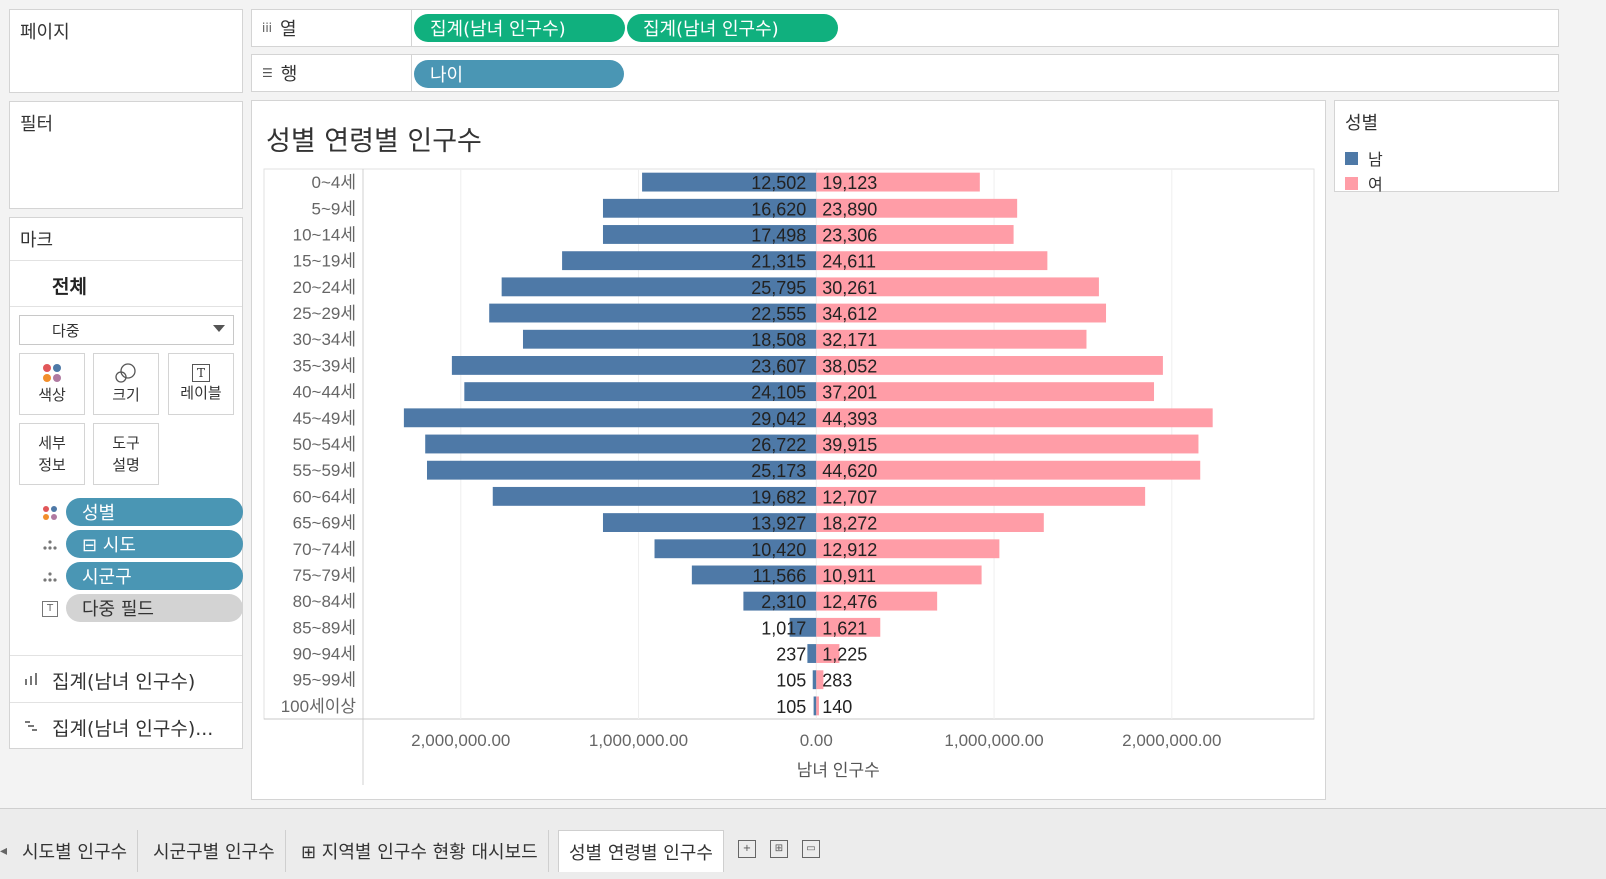 This screenshot has width=1606, height=879. I want to click on column-pill-1: 집계(남녀 인구수), so click(519, 28).